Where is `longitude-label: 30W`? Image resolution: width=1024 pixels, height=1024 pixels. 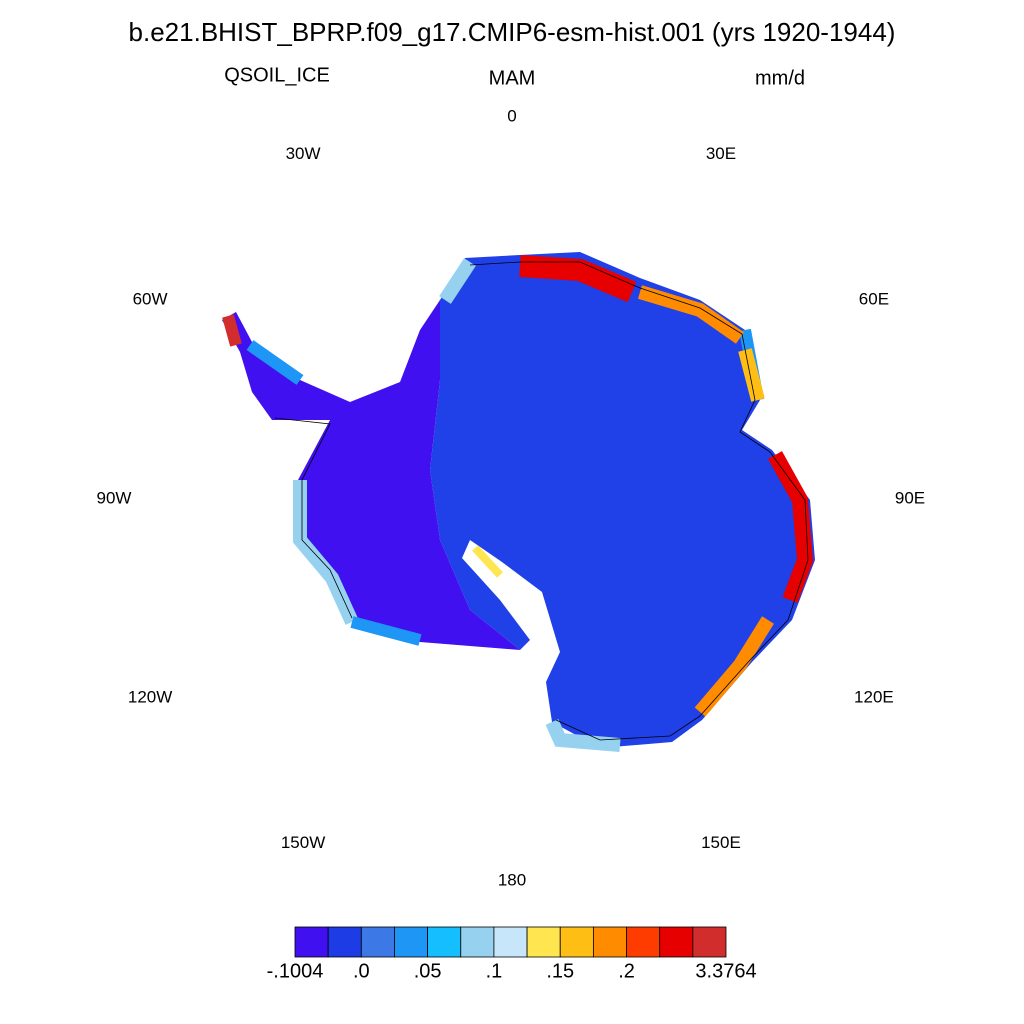 longitude-label: 30W is located at coordinates (303, 153).